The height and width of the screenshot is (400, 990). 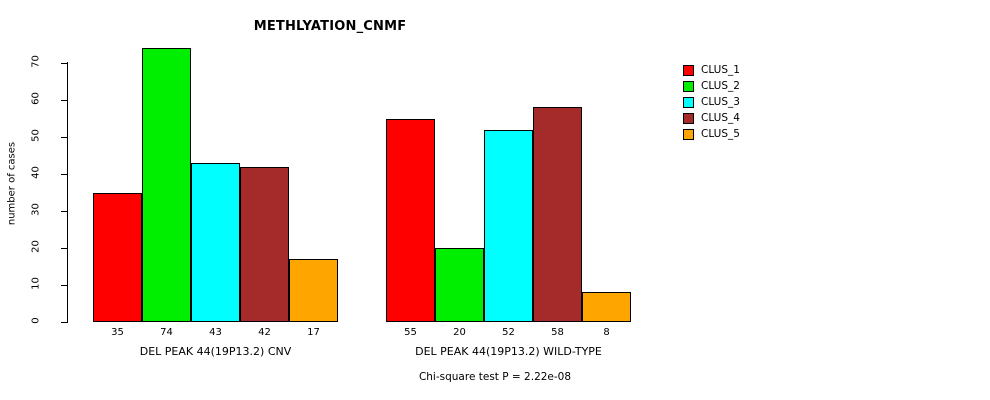 I want to click on legend-label: CLUS_1, so click(x=720, y=69).